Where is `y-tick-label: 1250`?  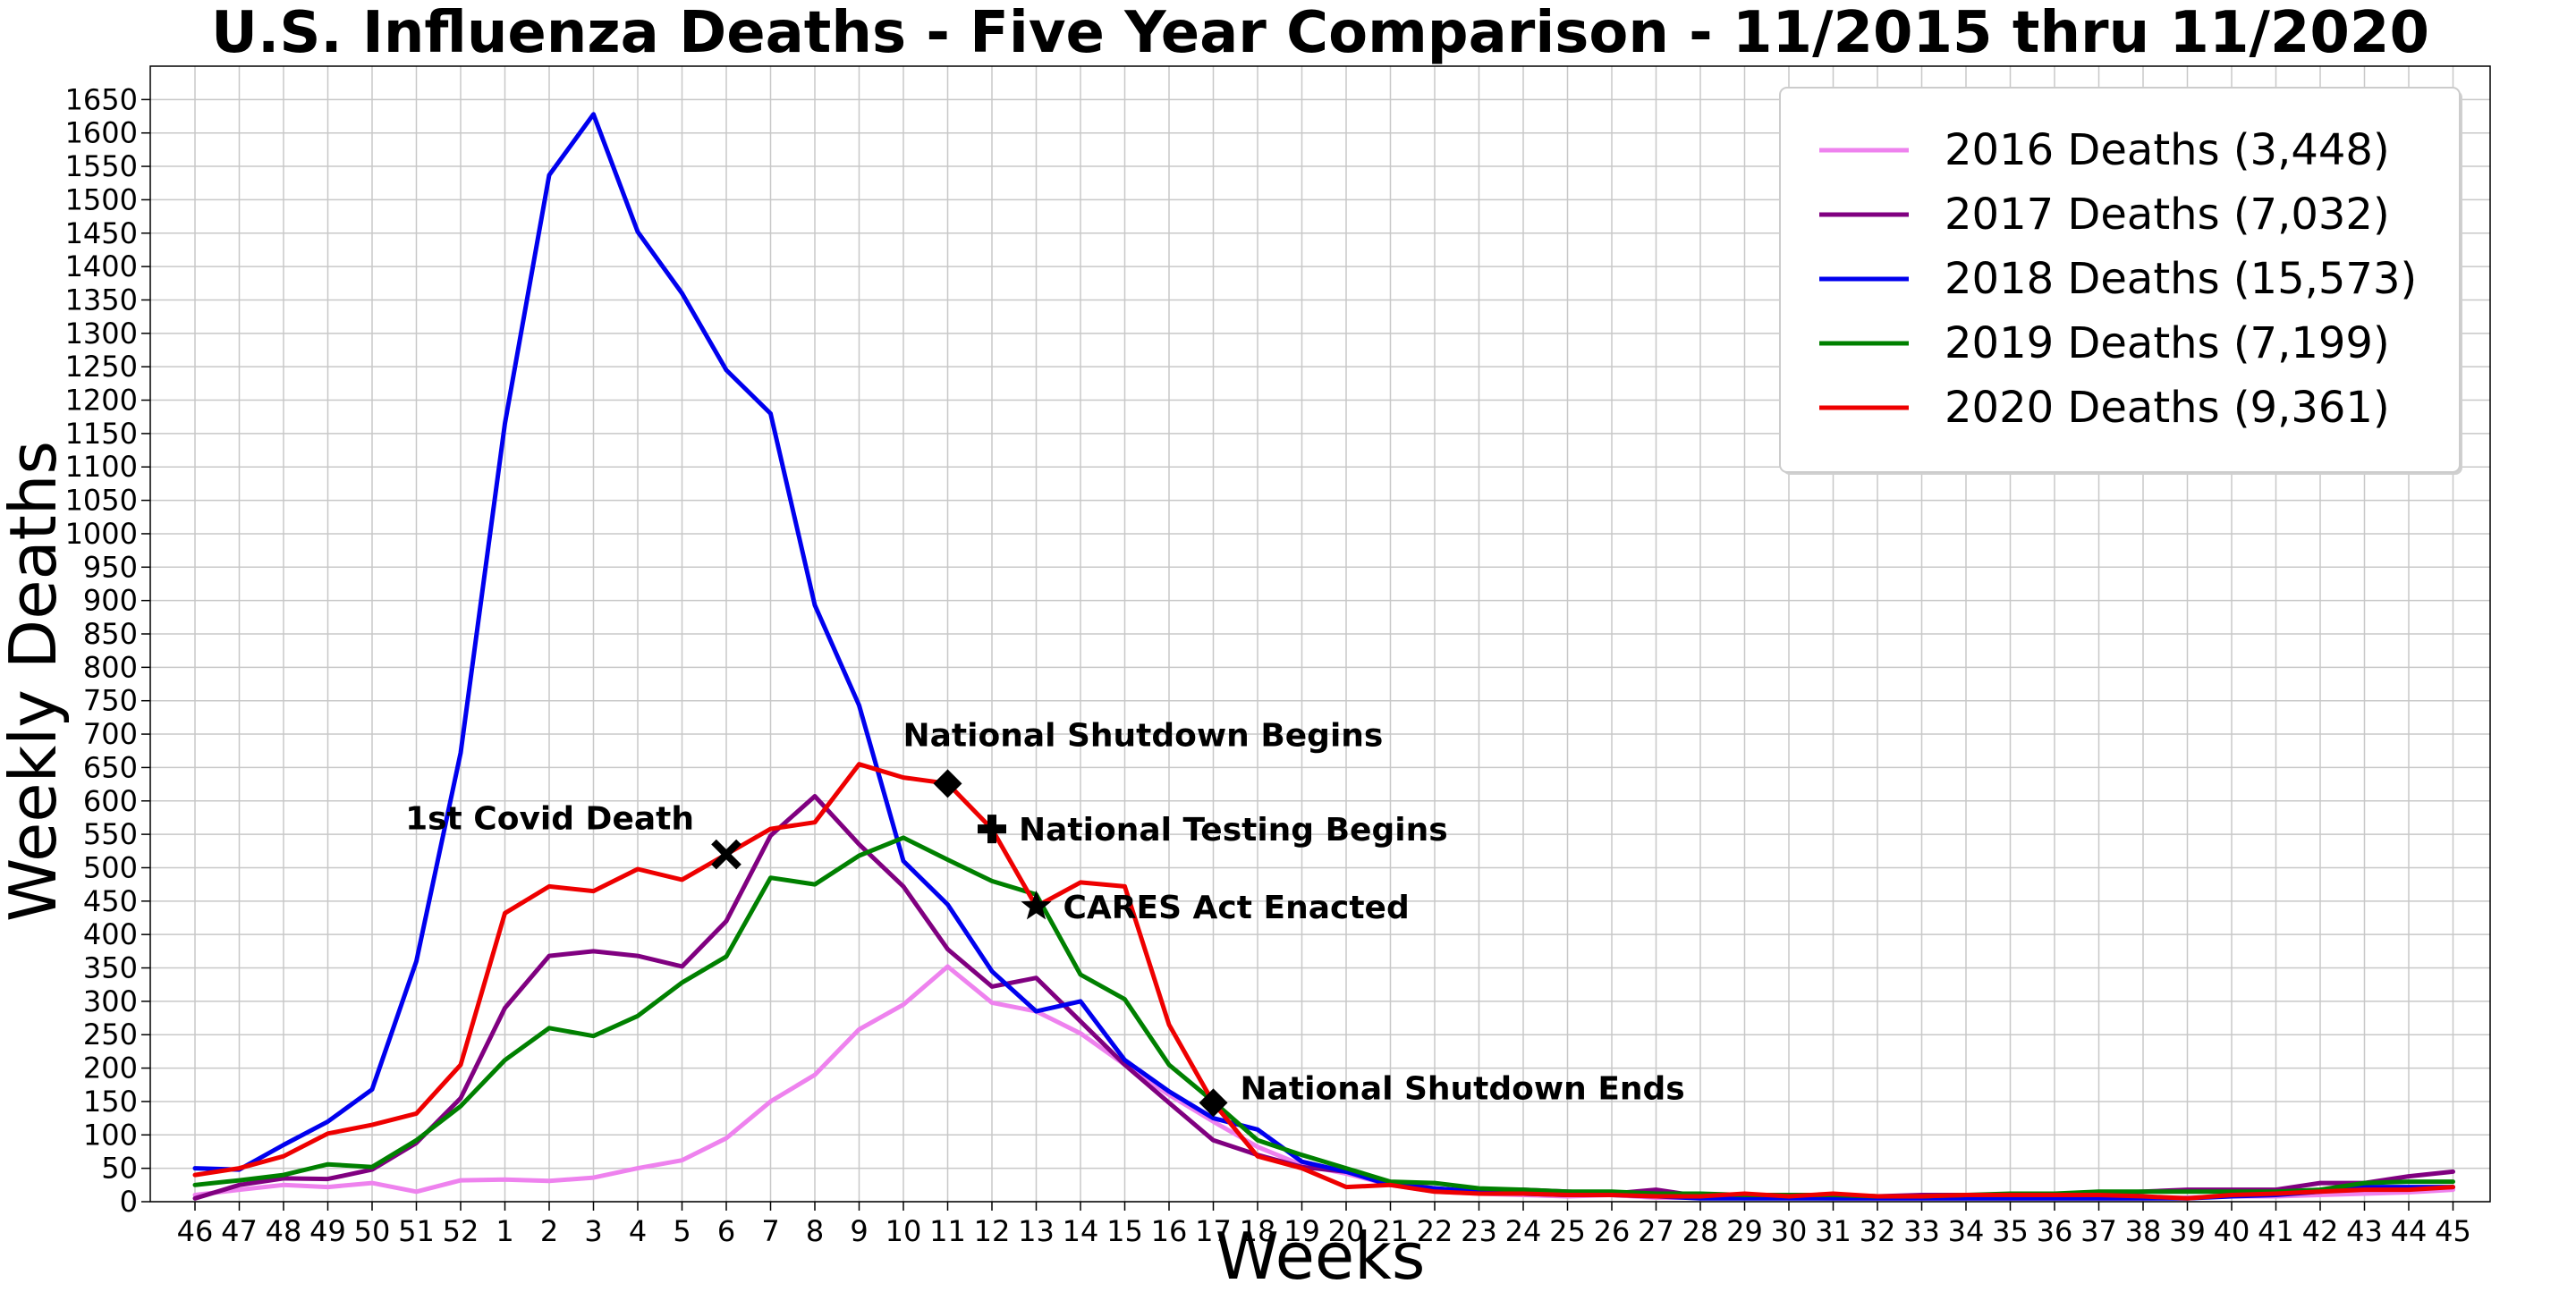 y-tick-label: 1250 is located at coordinates (101, 367).